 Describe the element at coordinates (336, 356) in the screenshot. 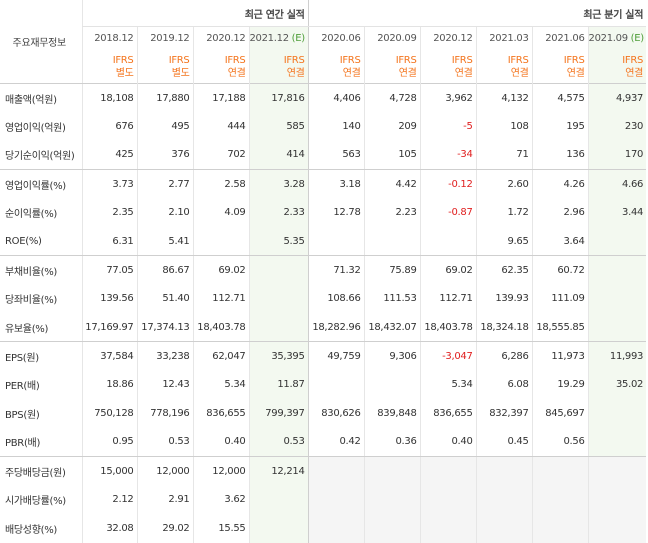

I see `table-cell: 49,759` at that location.